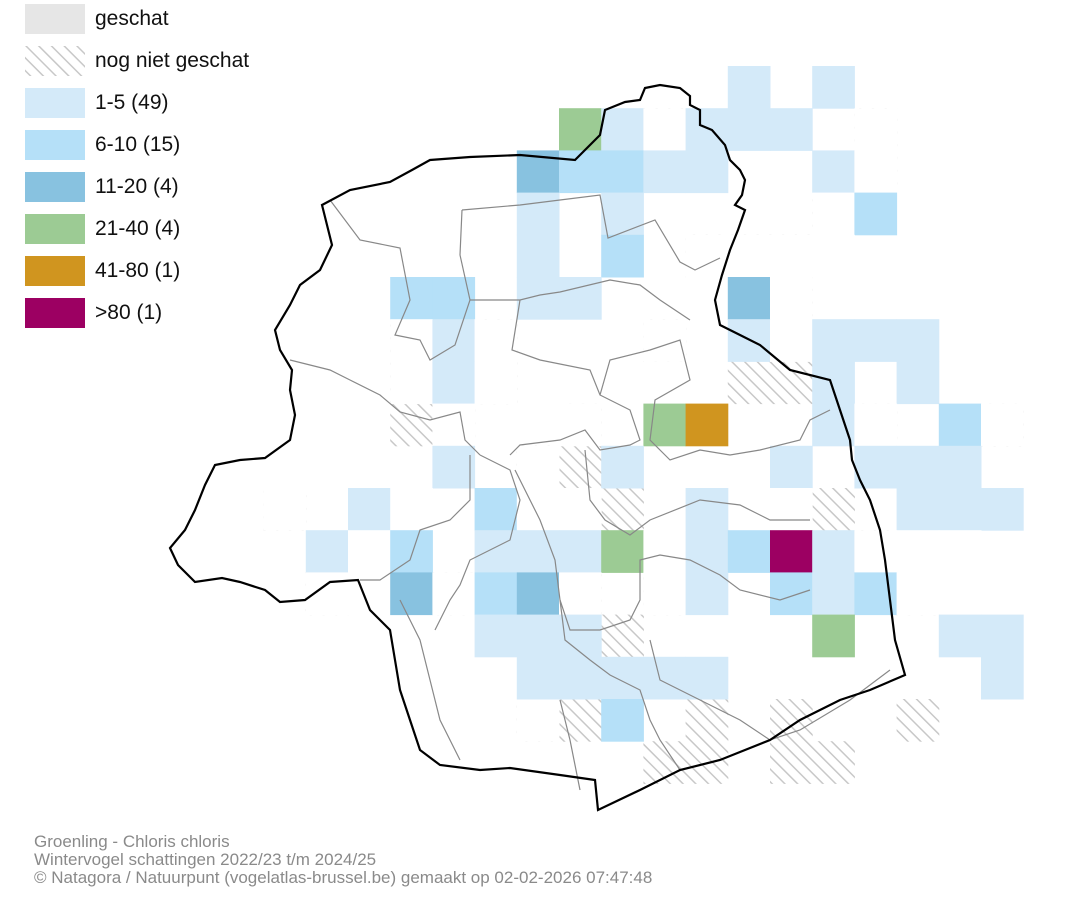  Describe the element at coordinates (129, 312) in the screenshot. I see `legend-label: >80 (1)` at that location.